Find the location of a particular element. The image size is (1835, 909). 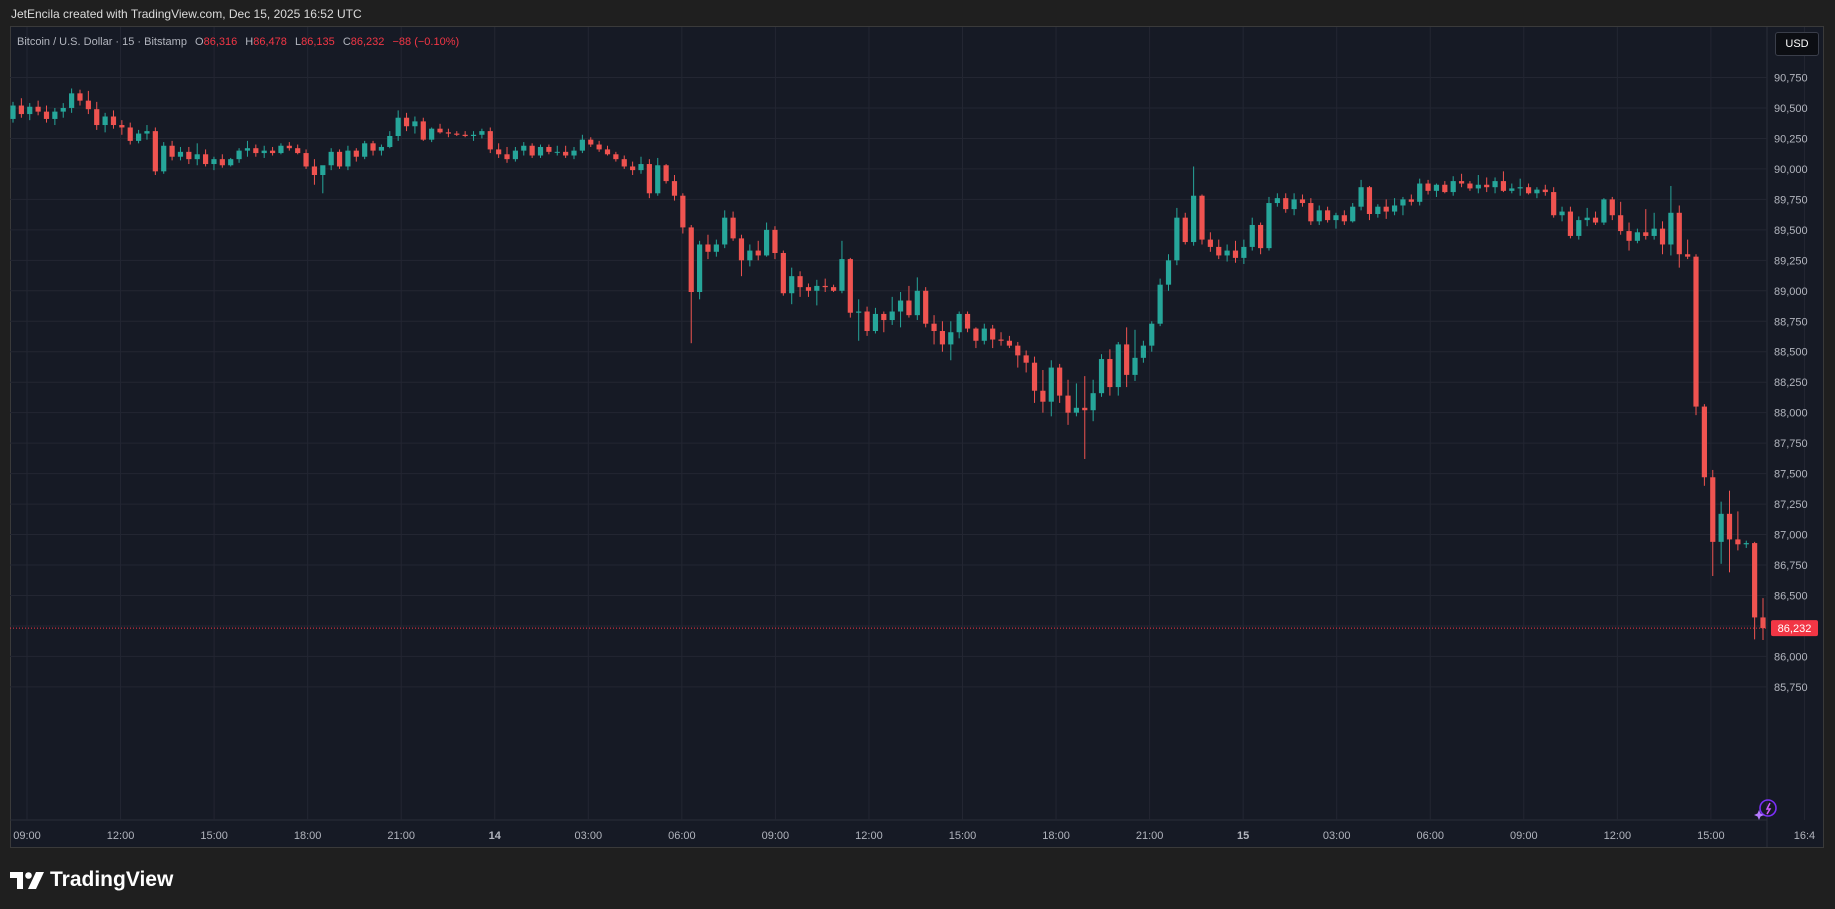

time-tick-label: 06:00 is located at coordinates (1430, 836).